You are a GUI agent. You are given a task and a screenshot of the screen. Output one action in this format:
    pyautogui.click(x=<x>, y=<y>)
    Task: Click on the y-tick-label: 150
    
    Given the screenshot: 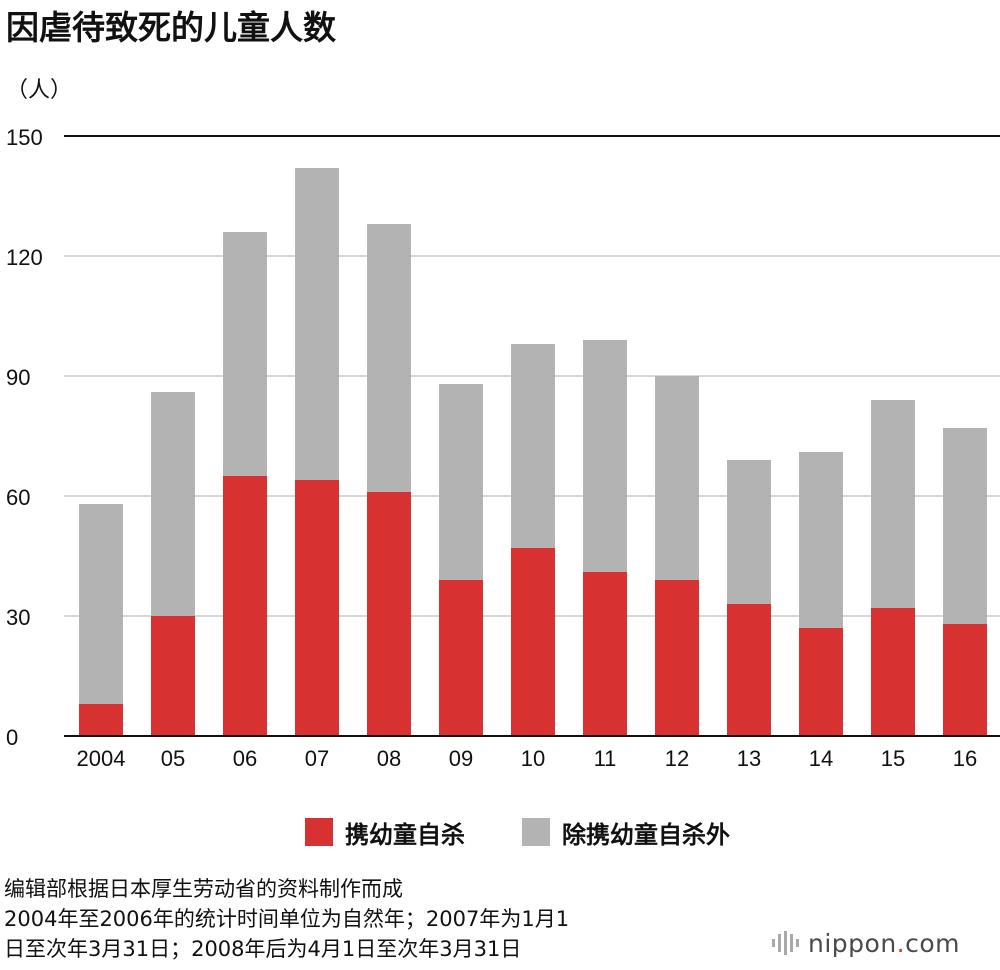 What is the action you would take?
    pyautogui.click(x=24, y=137)
    